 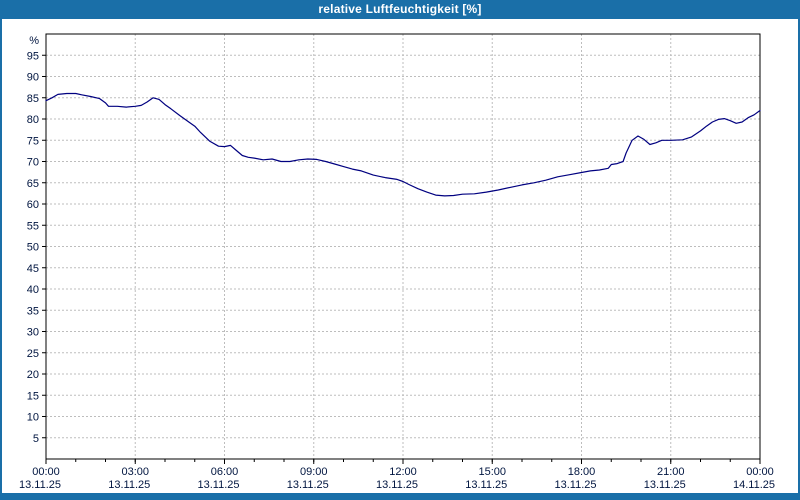 I want to click on x-axis-time-label: 12:00, so click(x=403, y=472).